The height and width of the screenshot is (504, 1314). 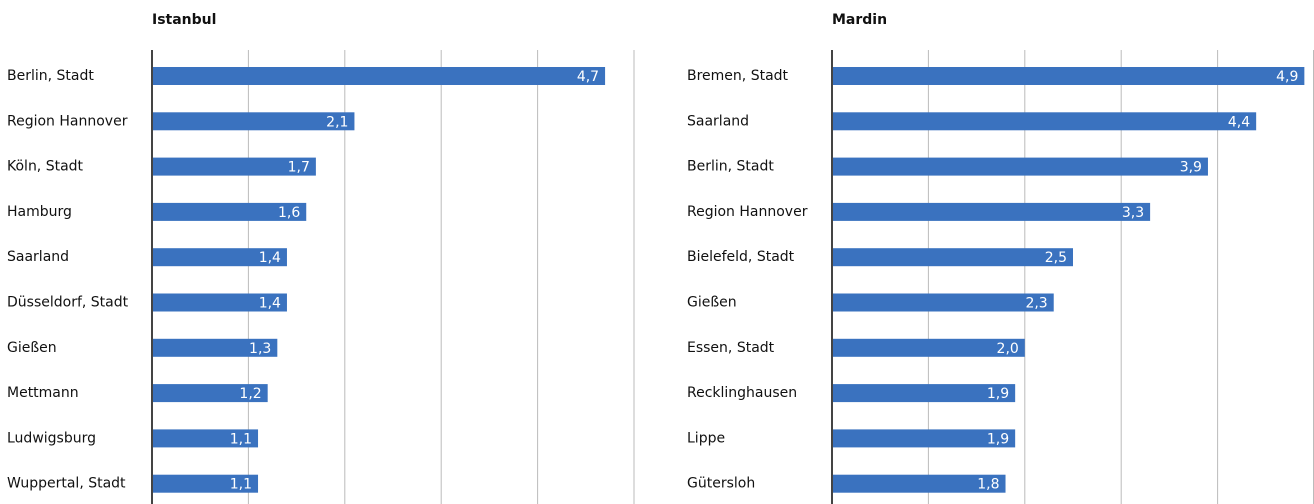 I want to click on category-label: Lippe, so click(x=706, y=438).